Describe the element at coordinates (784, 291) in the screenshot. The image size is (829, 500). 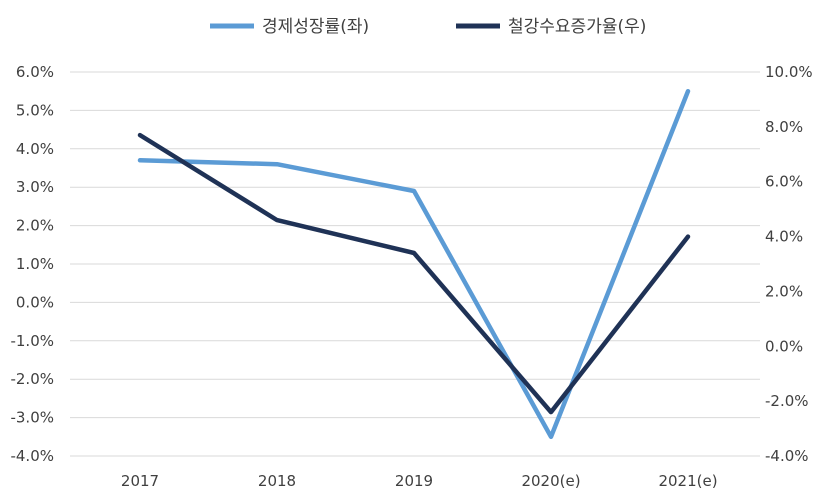
I see `right-tick-label: 2.0%` at that location.